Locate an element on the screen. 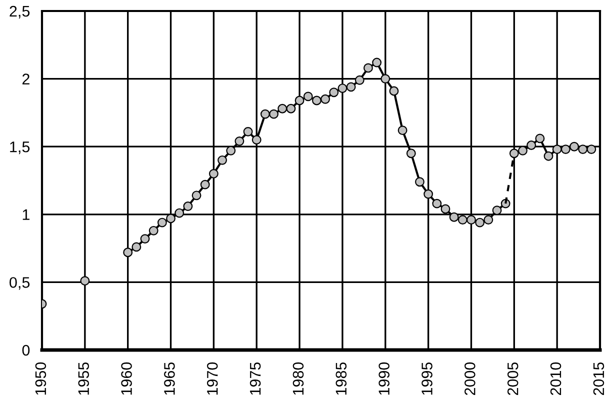  y-tick-label: 1,5 is located at coordinates (20, 148).